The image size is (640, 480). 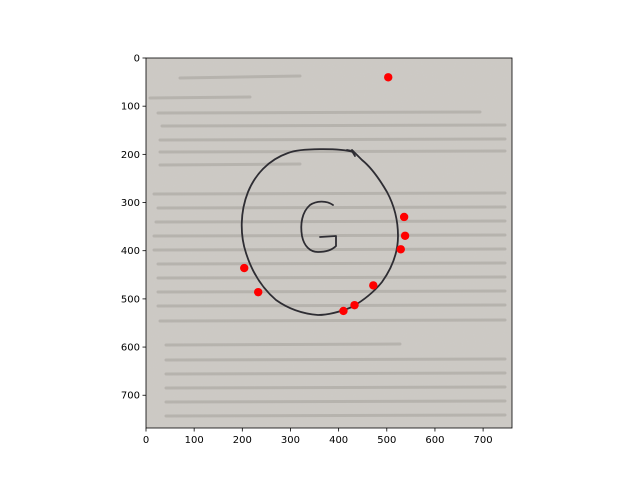 I want to click on x-tick-label: 600, so click(x=434, y=440).